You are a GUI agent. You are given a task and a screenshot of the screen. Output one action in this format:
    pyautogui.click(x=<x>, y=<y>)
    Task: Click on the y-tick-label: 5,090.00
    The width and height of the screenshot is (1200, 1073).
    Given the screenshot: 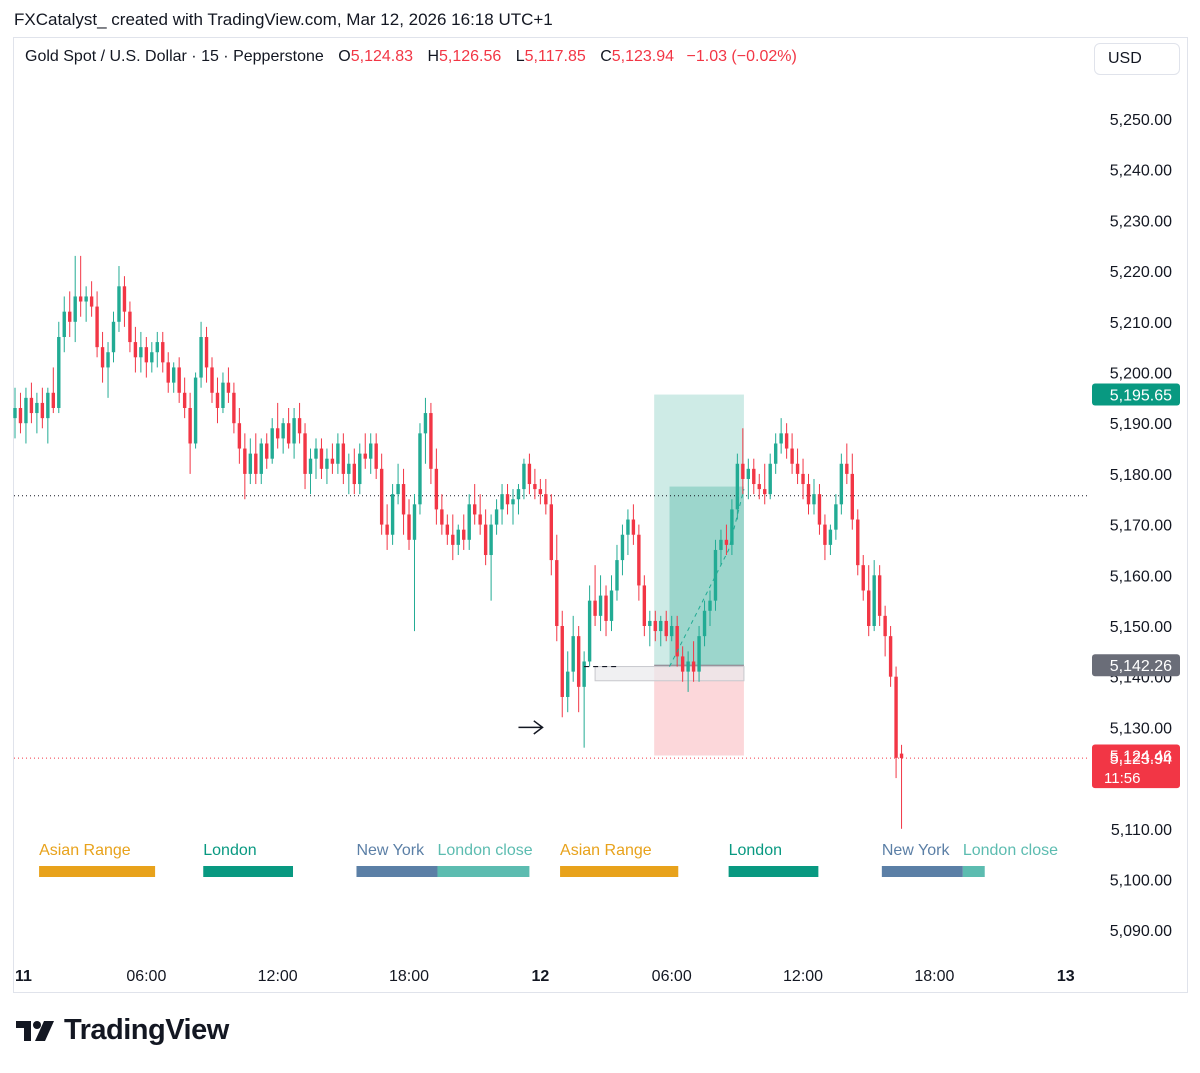 What is the action you would take?
    pyautogui.click(x=1141, y=931)
    